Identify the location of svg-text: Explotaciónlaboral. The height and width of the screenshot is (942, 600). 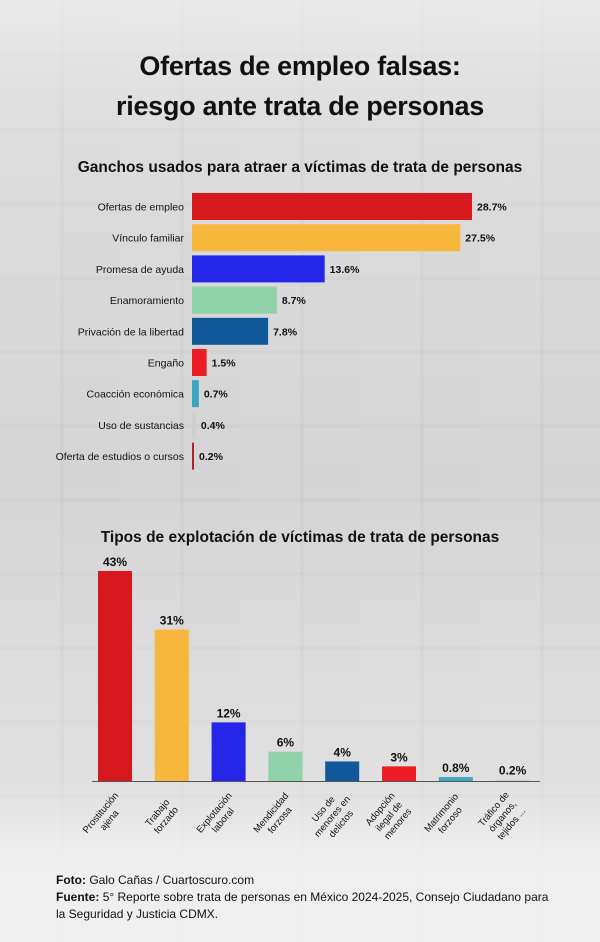
(219, 817).